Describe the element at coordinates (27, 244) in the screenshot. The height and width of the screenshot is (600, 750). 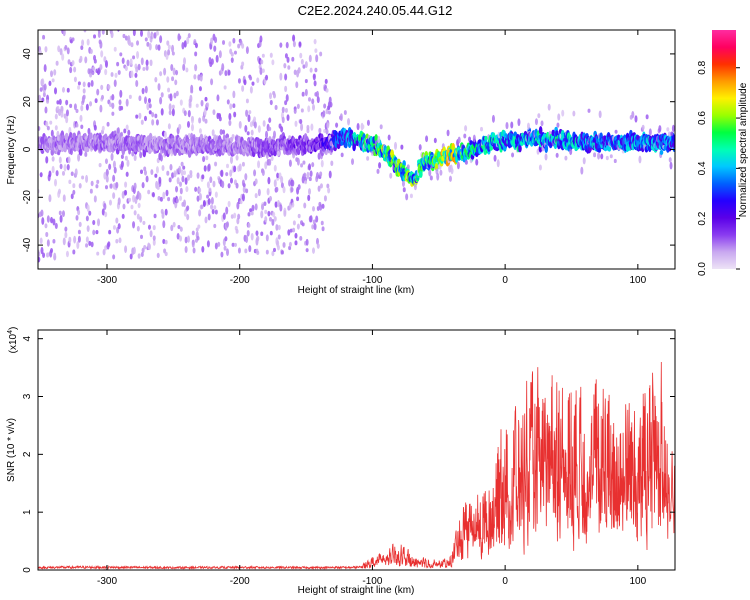
I see `spectrogram-y-tick-label: -40` at that location.